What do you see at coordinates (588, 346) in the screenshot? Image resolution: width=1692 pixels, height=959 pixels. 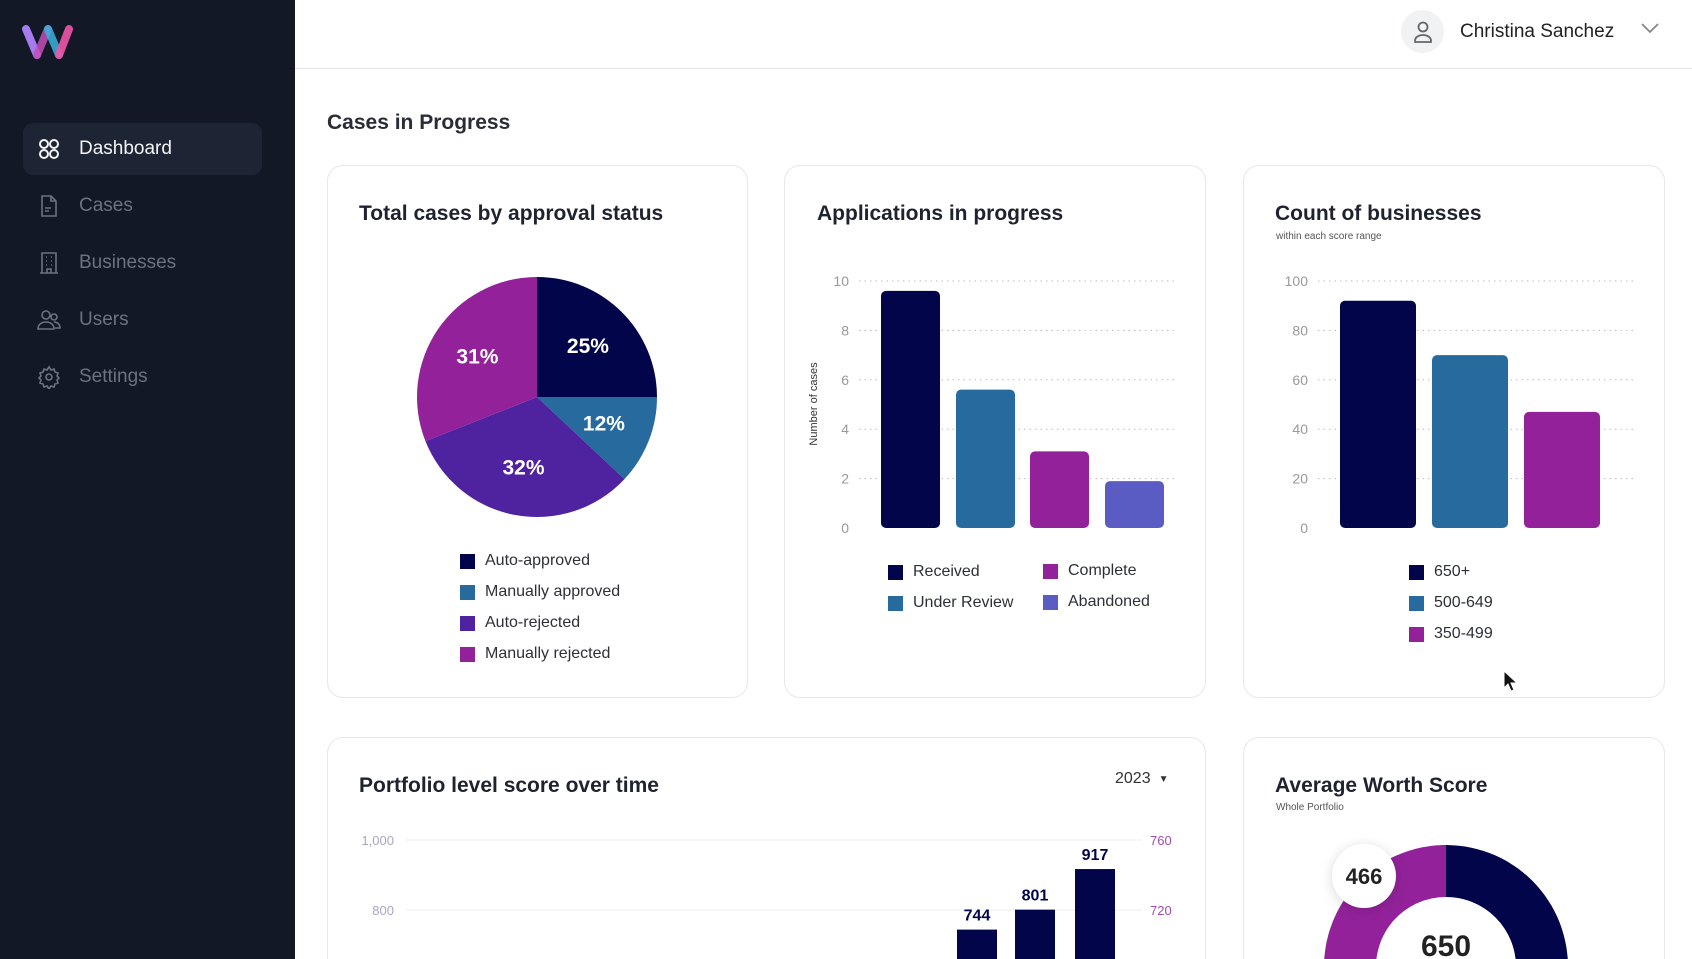 I see `pie-label: 25%` at bounding box center [588, 346].